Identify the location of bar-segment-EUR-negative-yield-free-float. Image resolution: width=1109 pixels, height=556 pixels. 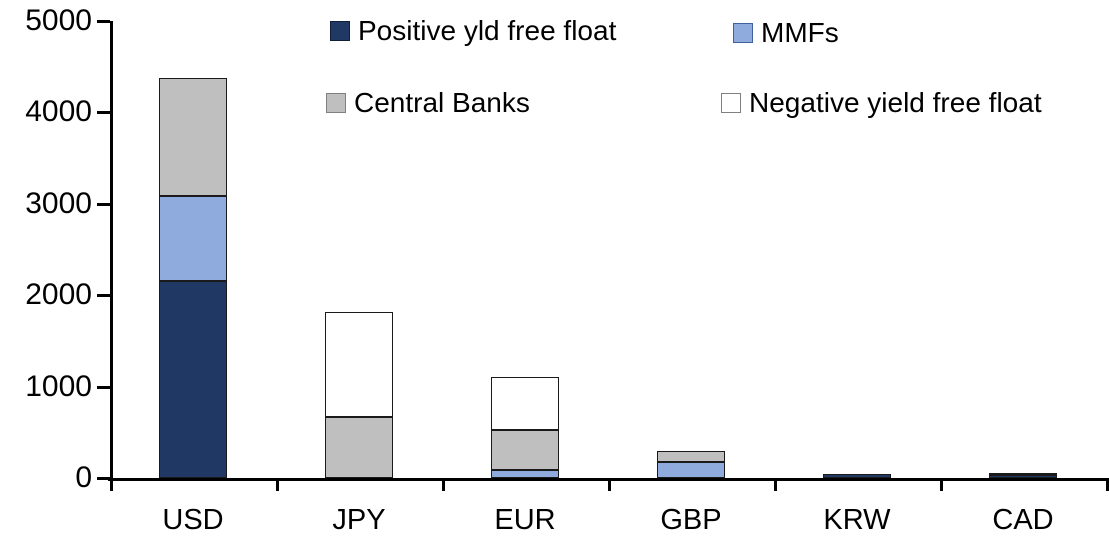
(525, 403).